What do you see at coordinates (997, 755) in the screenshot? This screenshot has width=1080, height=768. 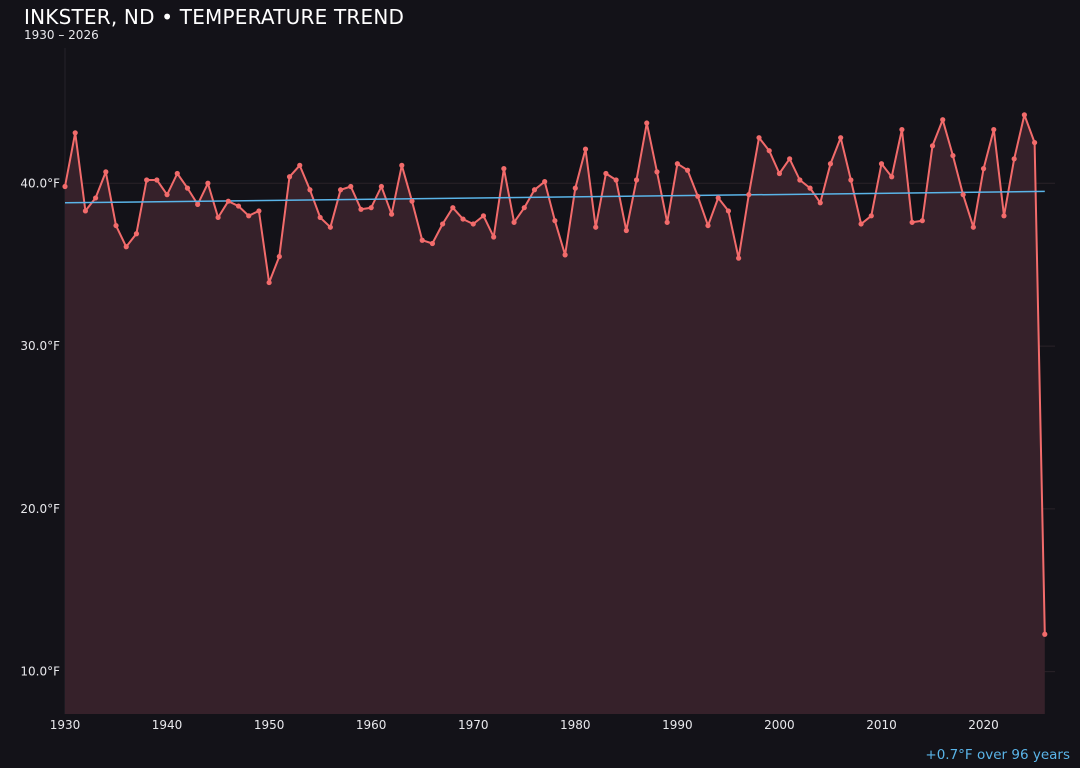 I see `trend-annotation: +0.7°F over 96 years` at bounding box center [997, 755].